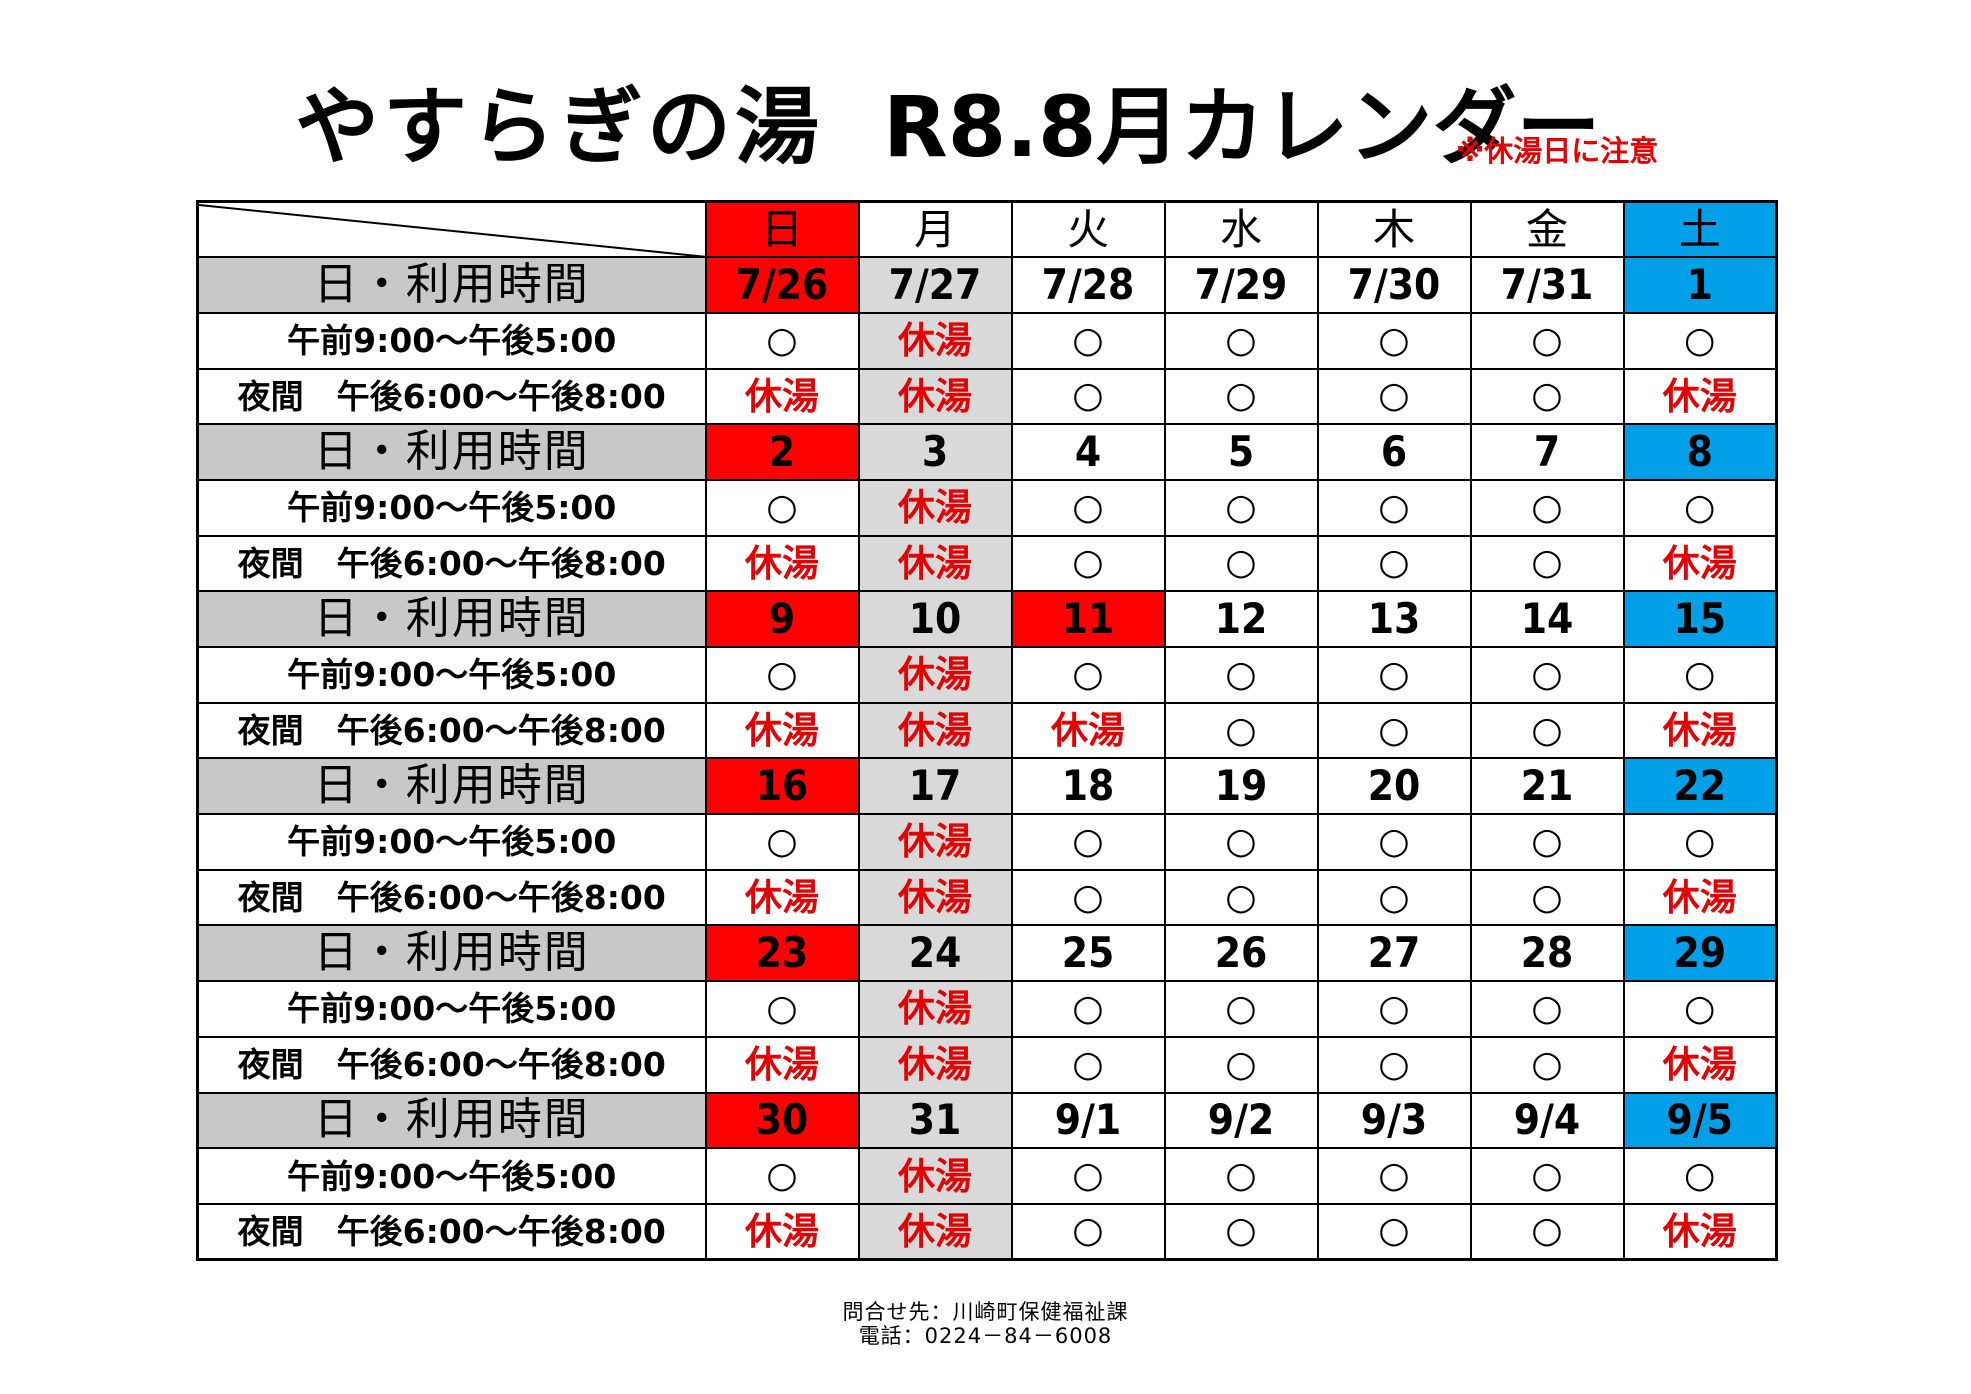  Describe the element at coordinates (782, 619) in the screenshot. I see `date-cell-sun: 9` at that location.